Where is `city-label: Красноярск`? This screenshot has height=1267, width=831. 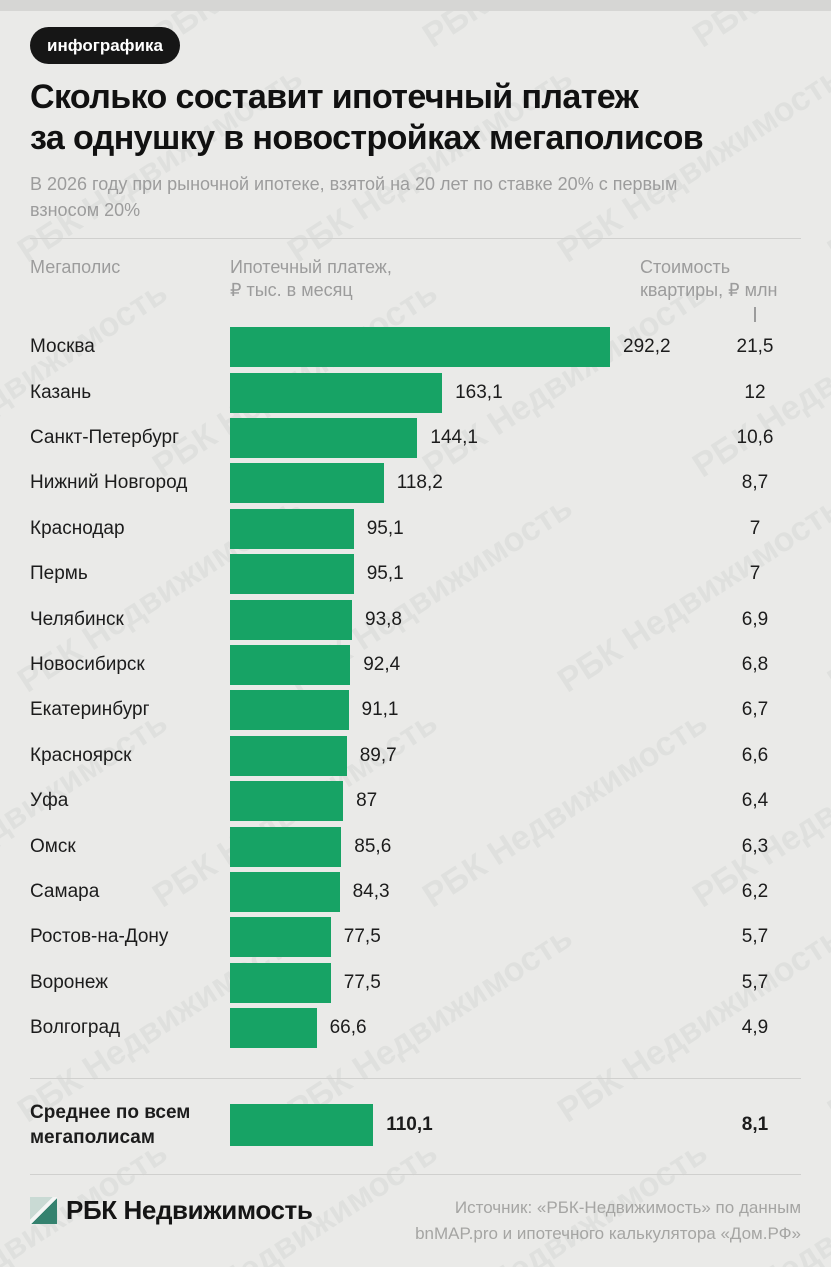 city-label: Красноярск is located at coordinates (81, 755).